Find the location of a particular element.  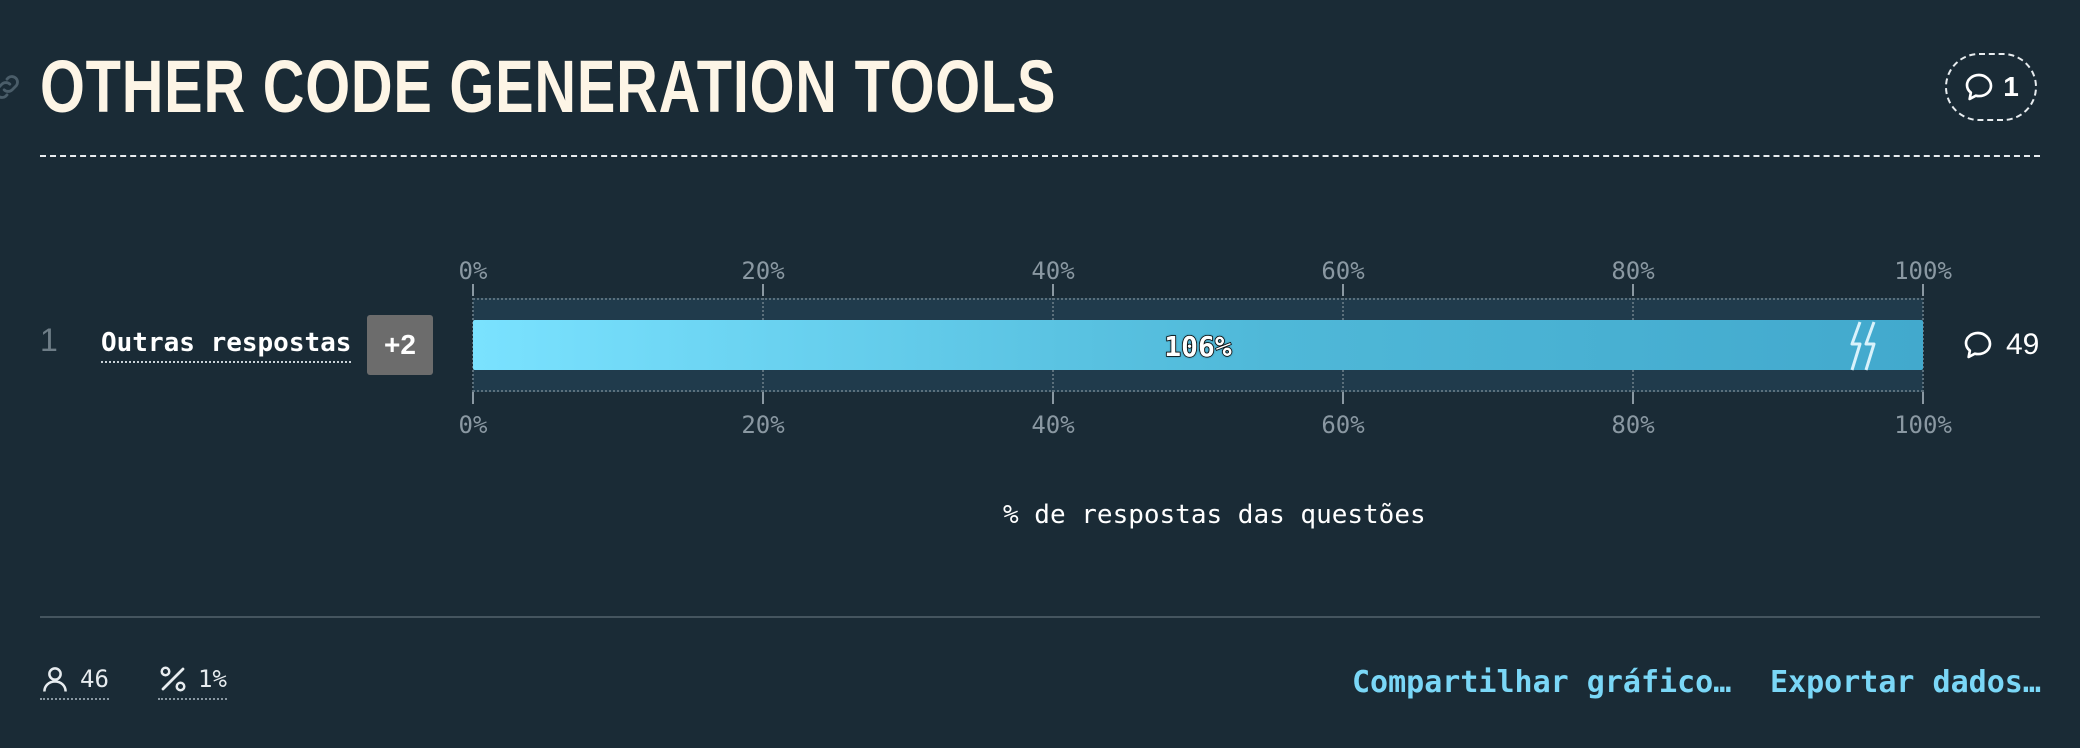

more-items-badge: +2 is located at coordinates (400, 345).